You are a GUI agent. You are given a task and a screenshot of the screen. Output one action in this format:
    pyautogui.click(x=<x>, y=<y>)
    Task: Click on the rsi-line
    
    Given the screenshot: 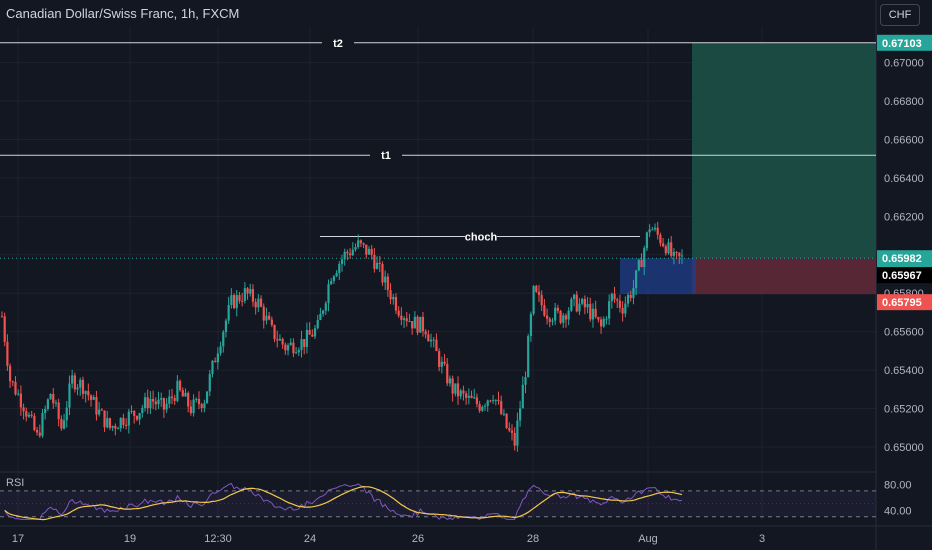 What is the action you would take?
    pyautogui.click(x=343, y=501)
    